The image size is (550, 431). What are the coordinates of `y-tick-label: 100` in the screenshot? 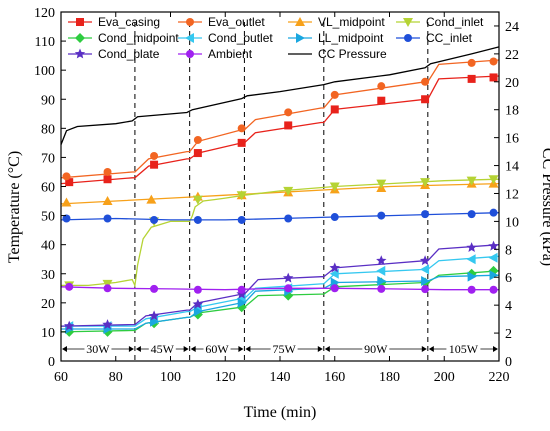 It's located at (44, 71).